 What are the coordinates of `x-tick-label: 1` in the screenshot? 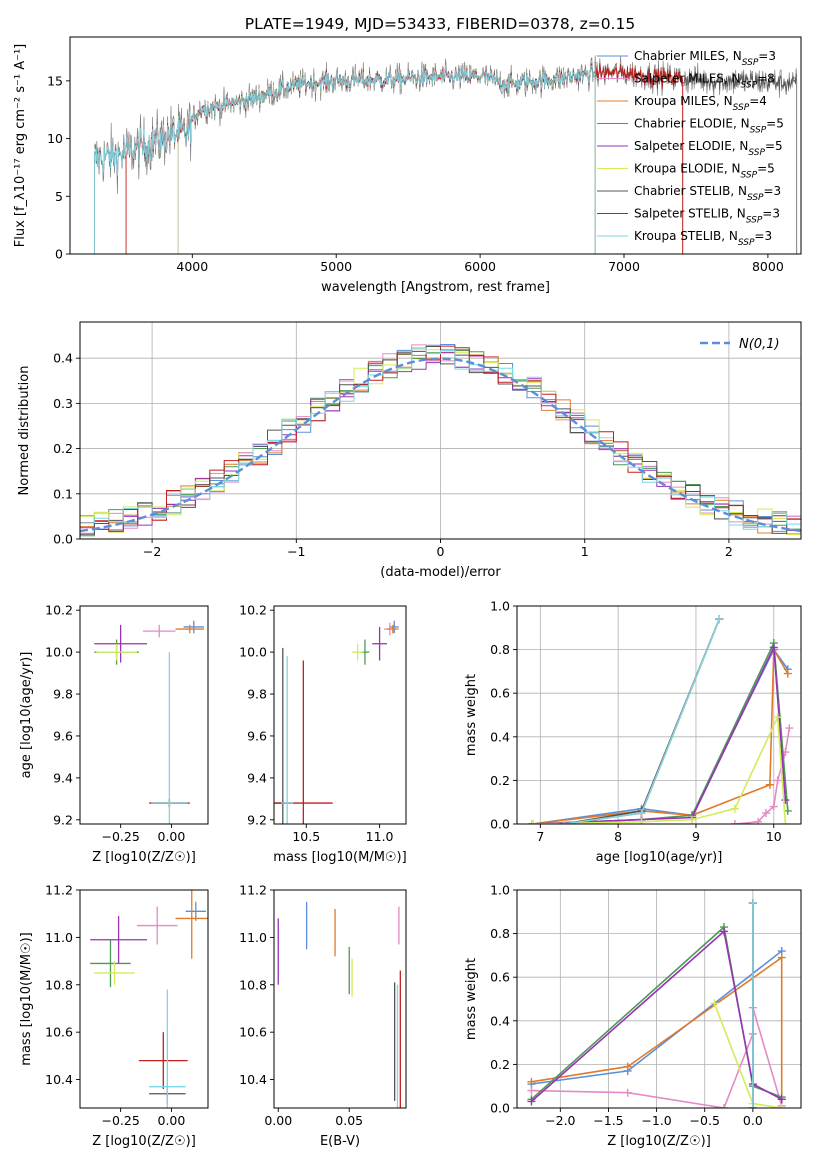 It's located at (585, 551).